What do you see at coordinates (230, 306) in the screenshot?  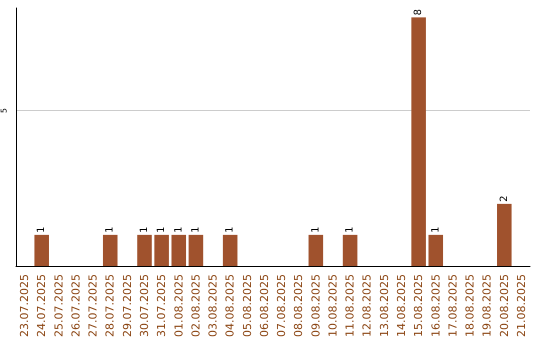 I see `x-tick-label: 04.08.2025` at bounding box center [230, 306].